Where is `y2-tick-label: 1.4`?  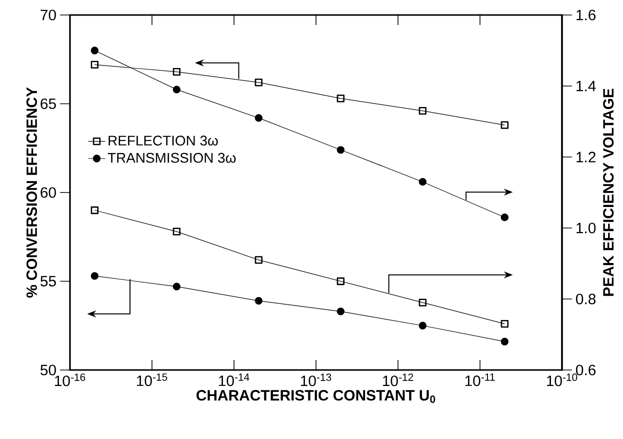 y2-tick-label: 1.4 is located at coordinates (586, 86).